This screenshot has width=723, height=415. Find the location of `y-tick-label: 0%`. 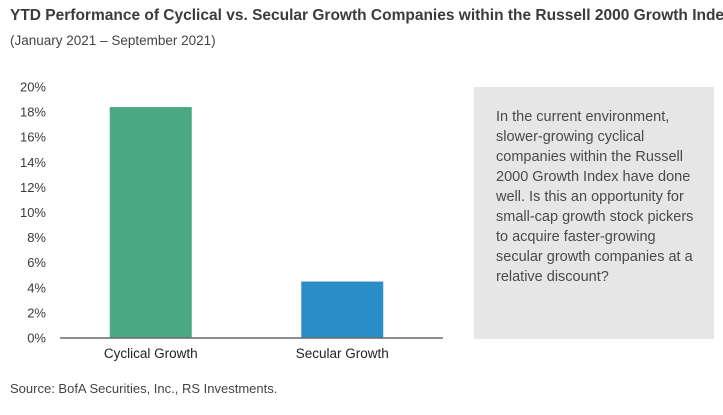

y-tick-label: 0% is located at coordinates (36, 338).